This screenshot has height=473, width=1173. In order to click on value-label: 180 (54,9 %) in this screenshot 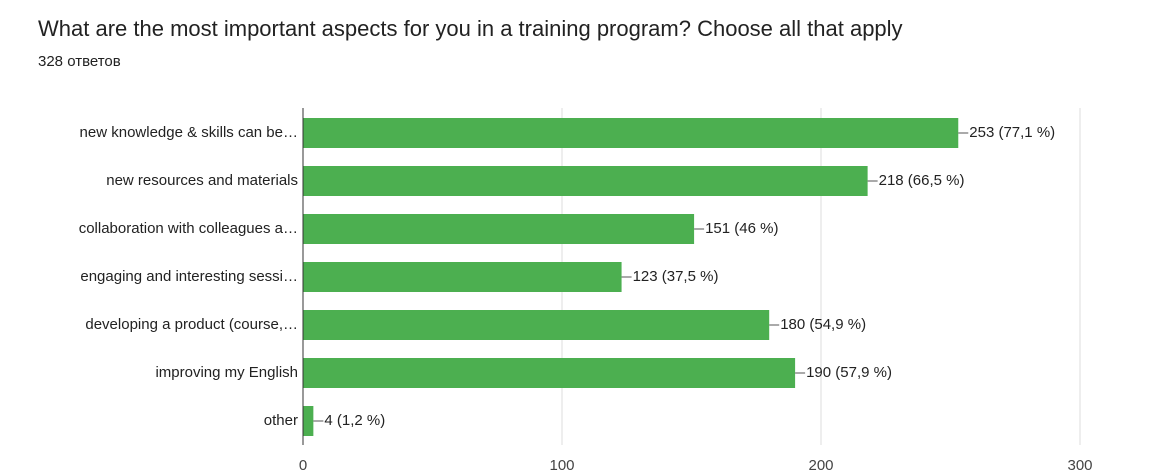, I will do `click(823, 324)`.